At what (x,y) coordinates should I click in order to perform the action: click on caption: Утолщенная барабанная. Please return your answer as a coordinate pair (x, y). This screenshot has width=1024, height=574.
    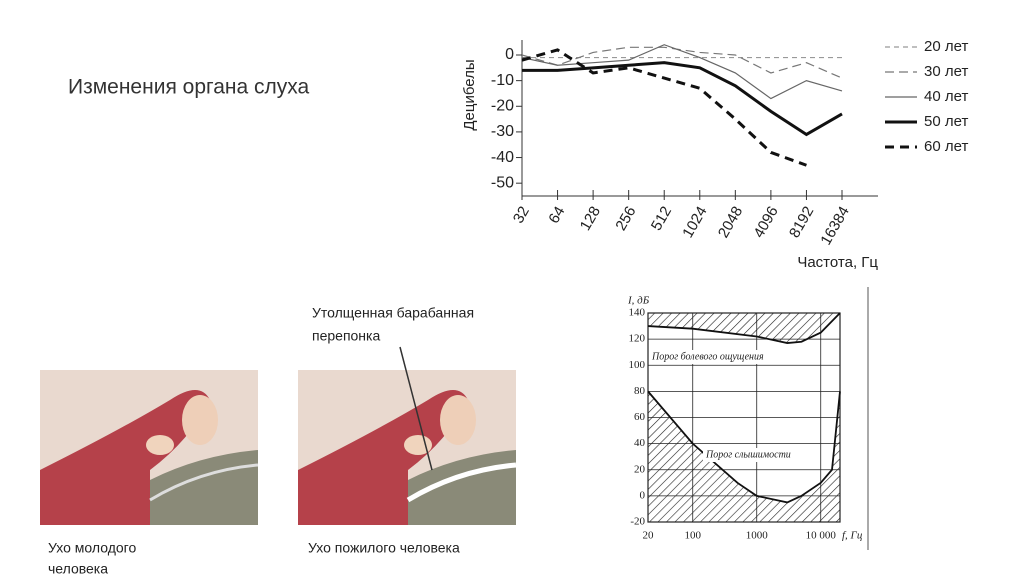
    Looking at the image, I should click on (393, 313).